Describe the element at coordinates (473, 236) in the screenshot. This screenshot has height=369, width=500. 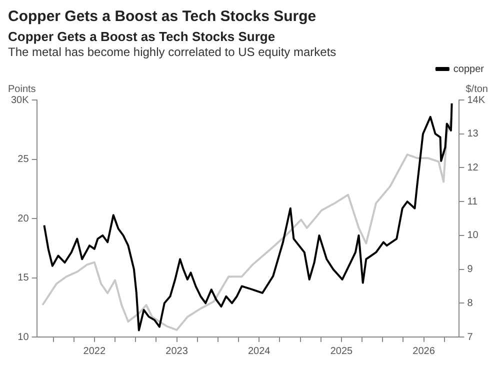
I see `y2-tick-label: 10` at that location.